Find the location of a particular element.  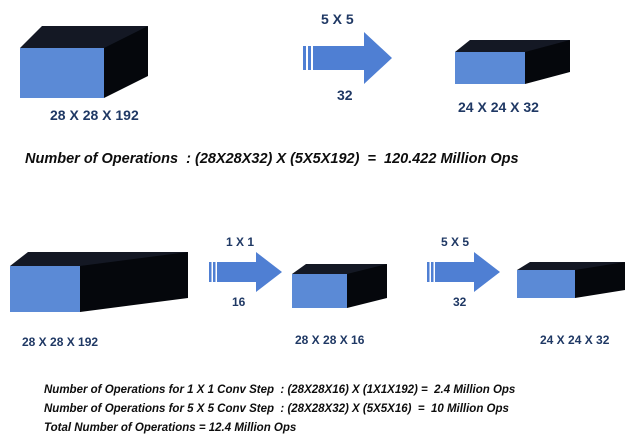

bottom-output-block-label: 24 X 24 X 32 is located at coordinates (575, 340).